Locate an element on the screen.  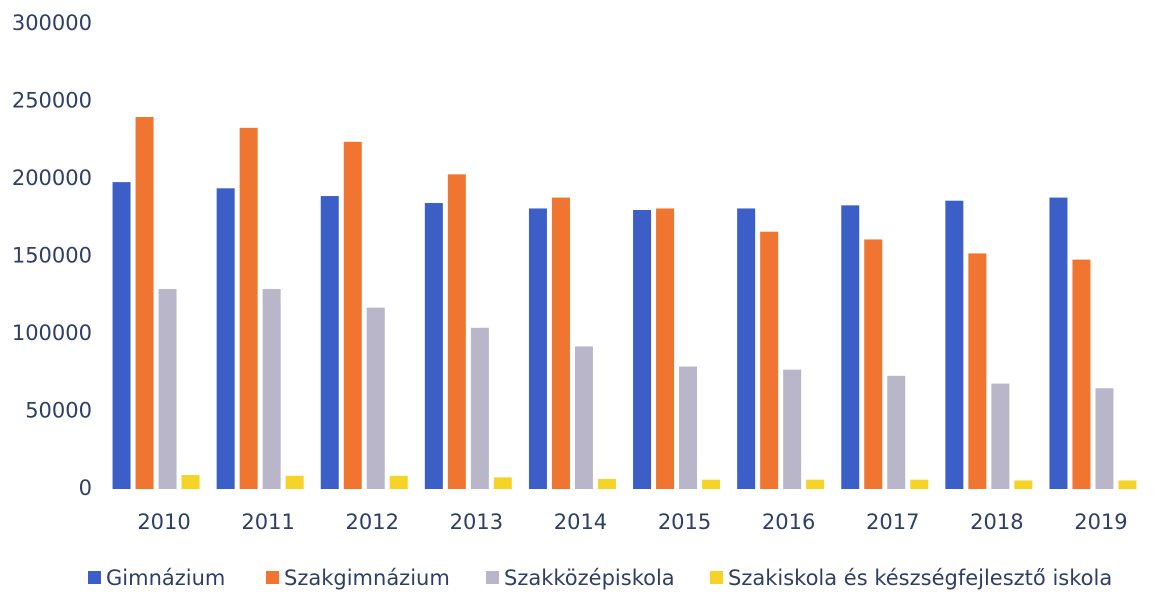
x-tick-label: 2016 is located at coordinates (788, 522).